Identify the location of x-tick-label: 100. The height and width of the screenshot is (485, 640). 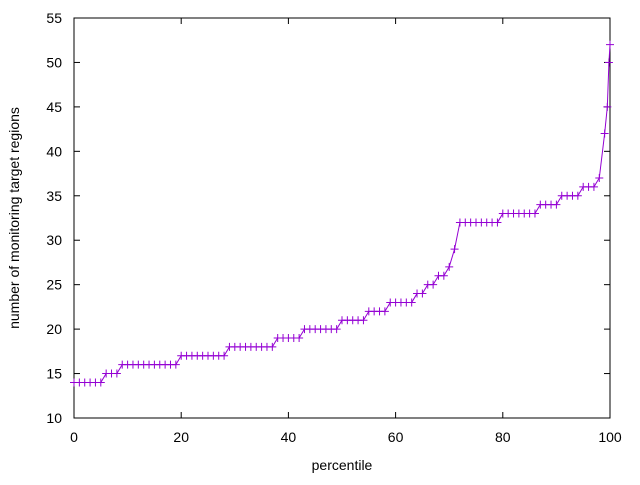
(610, 437).